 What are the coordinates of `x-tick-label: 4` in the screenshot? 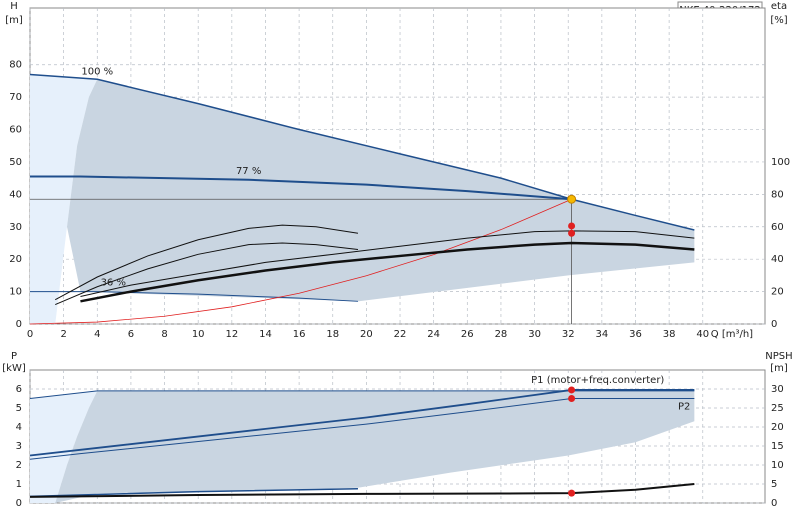 It's located at (97, 334).